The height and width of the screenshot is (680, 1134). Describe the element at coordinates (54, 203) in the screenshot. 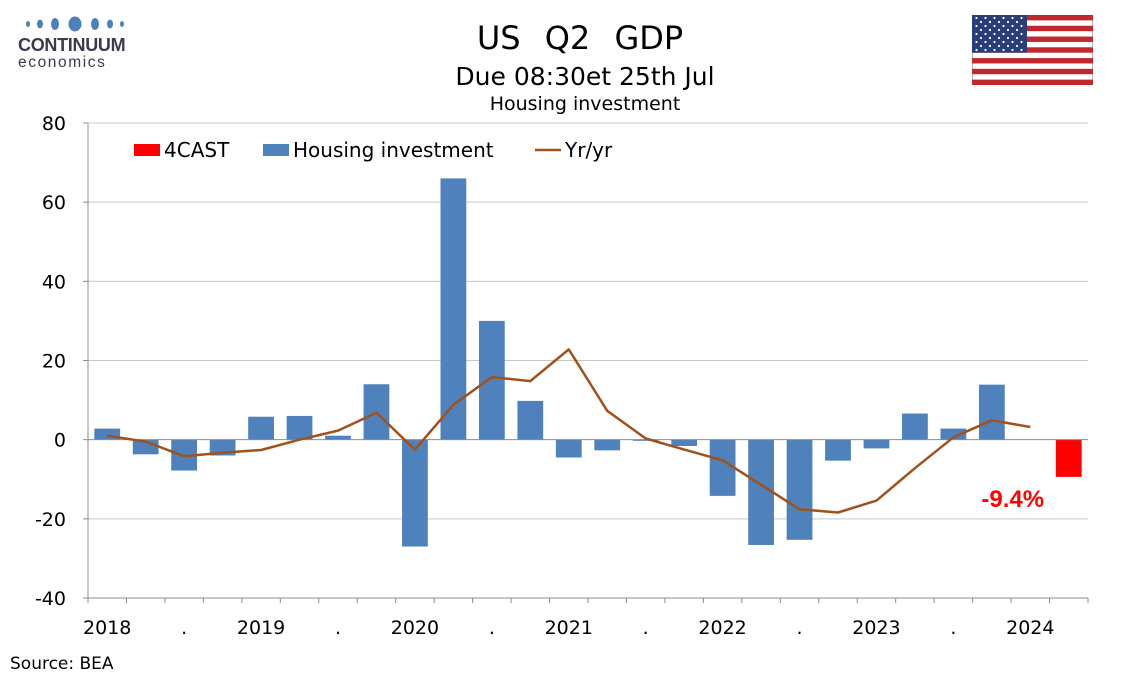

I see `y-tick-label: 60` at that location.